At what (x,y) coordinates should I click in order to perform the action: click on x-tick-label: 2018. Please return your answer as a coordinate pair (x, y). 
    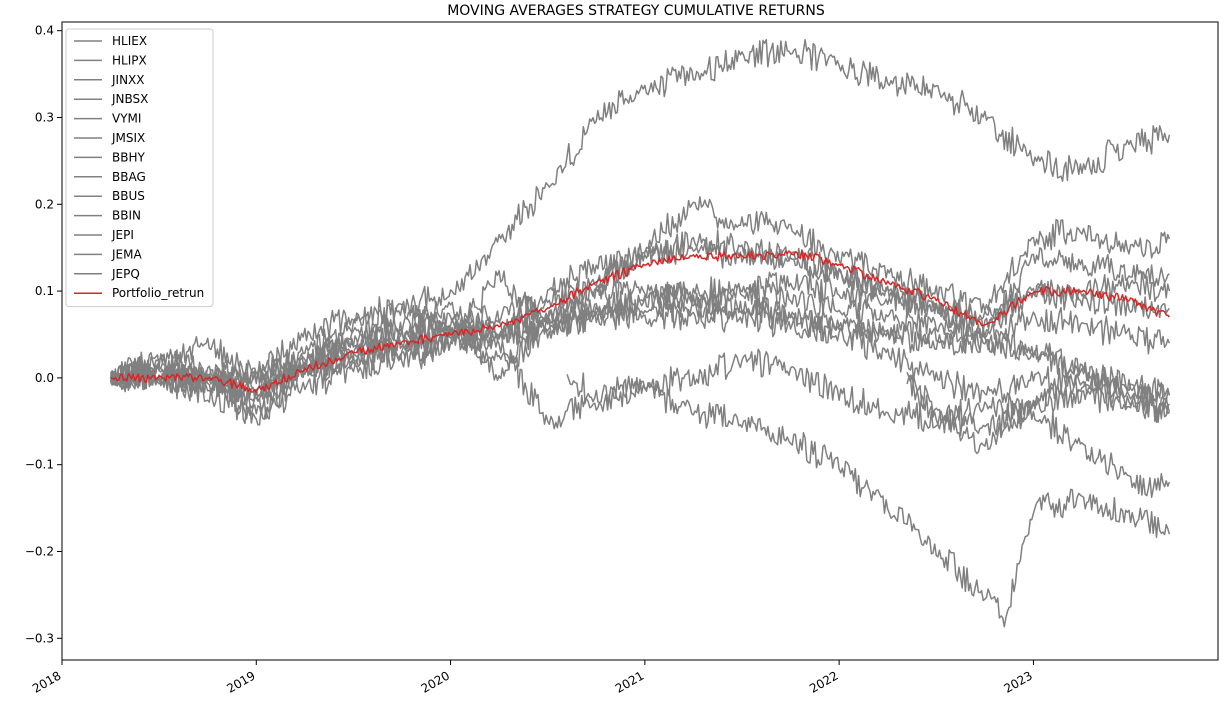
    Looking at the image, I should click on (46, 681).